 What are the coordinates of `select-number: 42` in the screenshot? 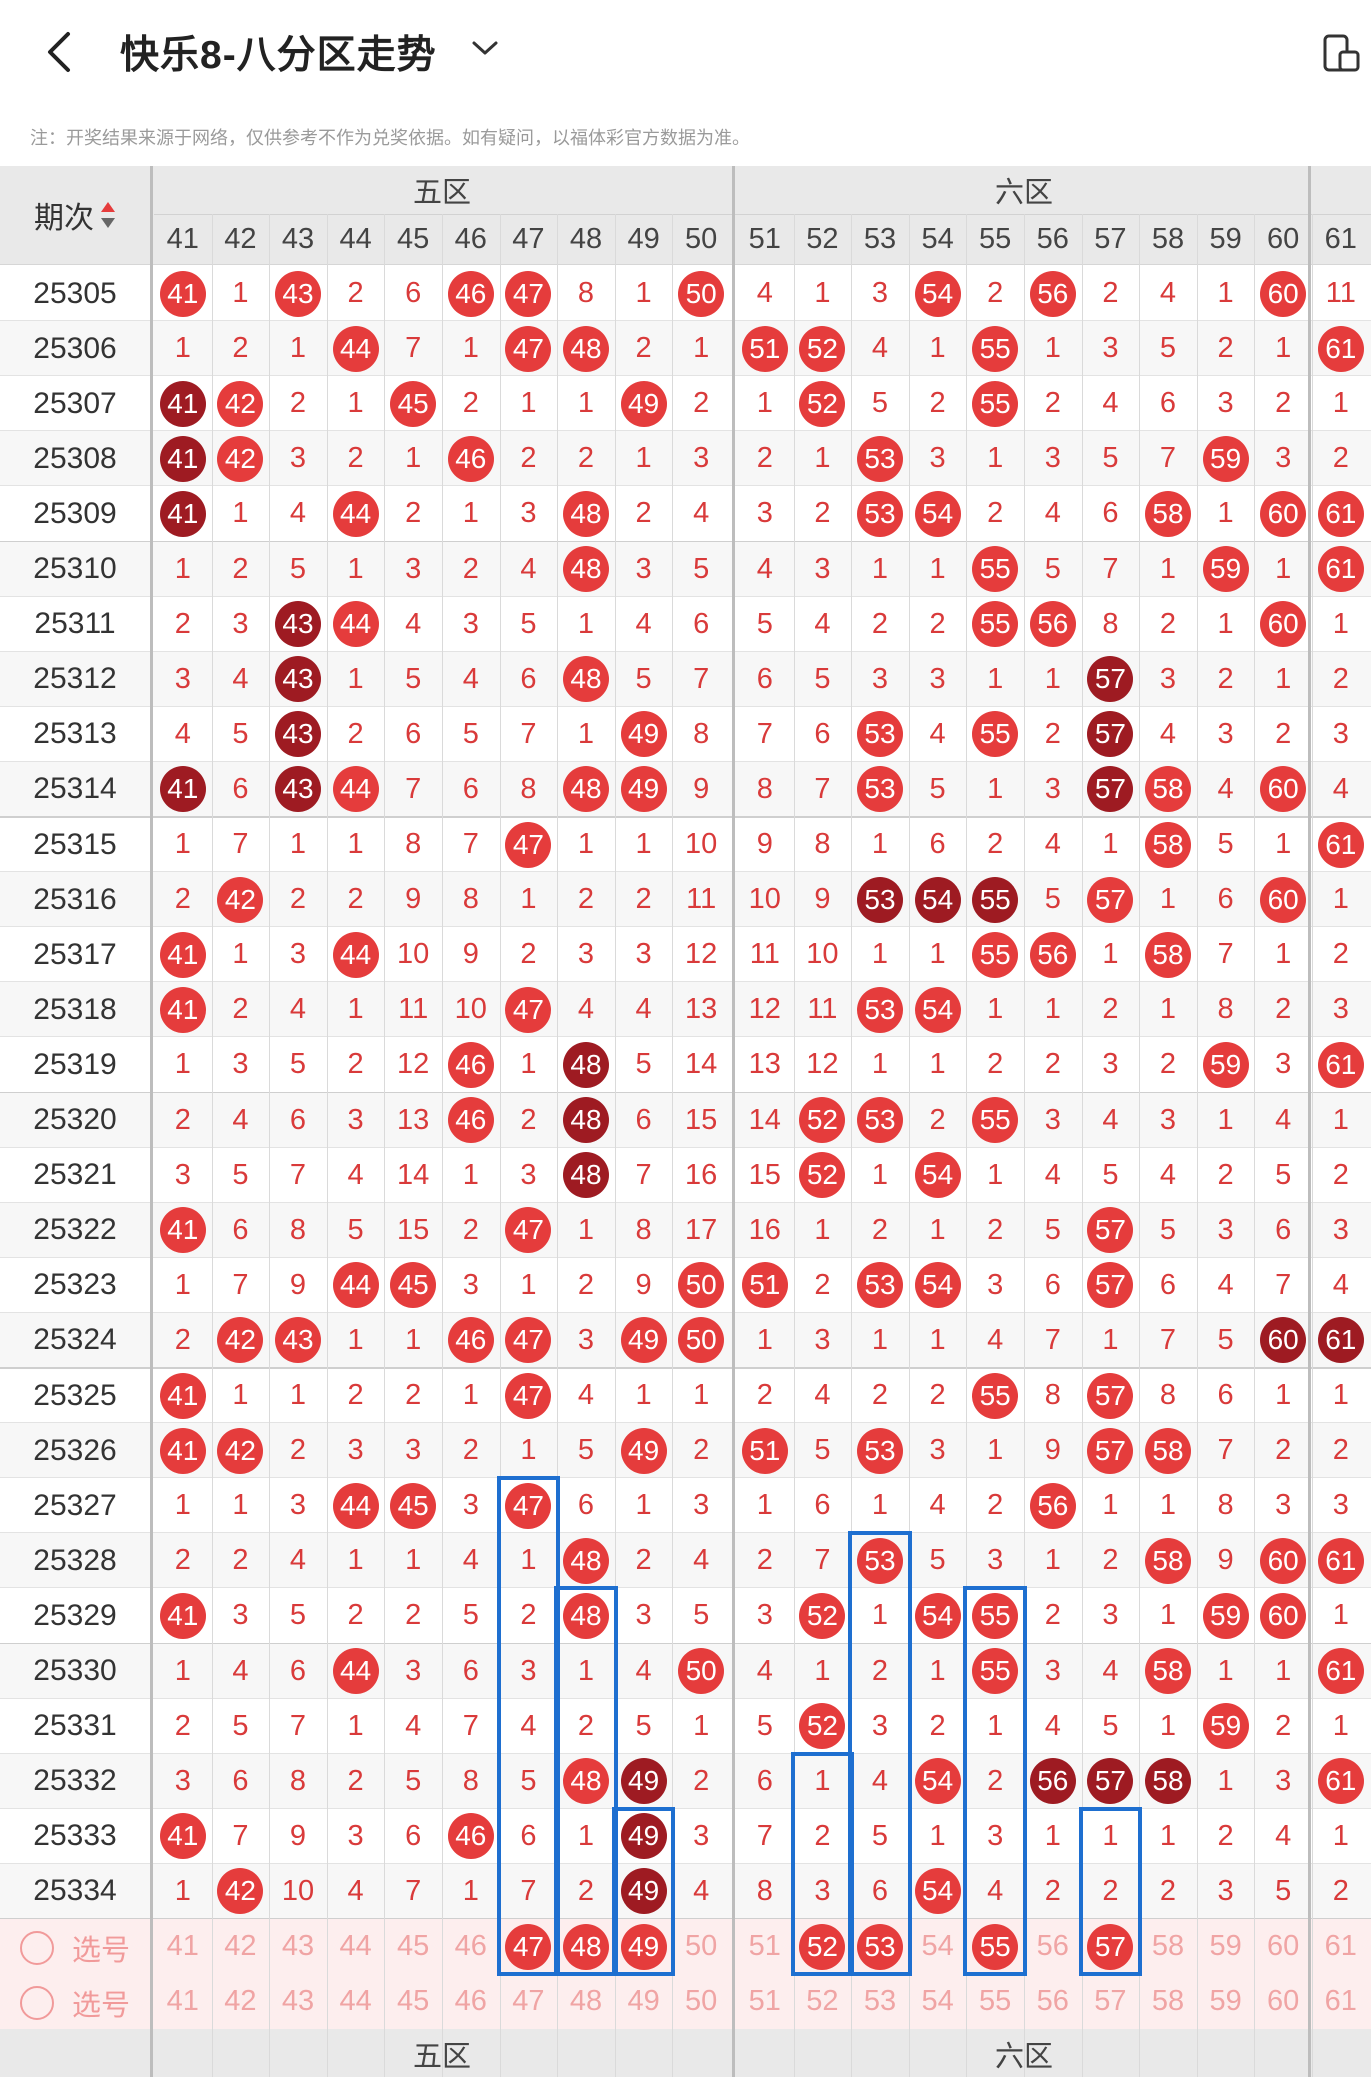 It's located at (240, 1946).